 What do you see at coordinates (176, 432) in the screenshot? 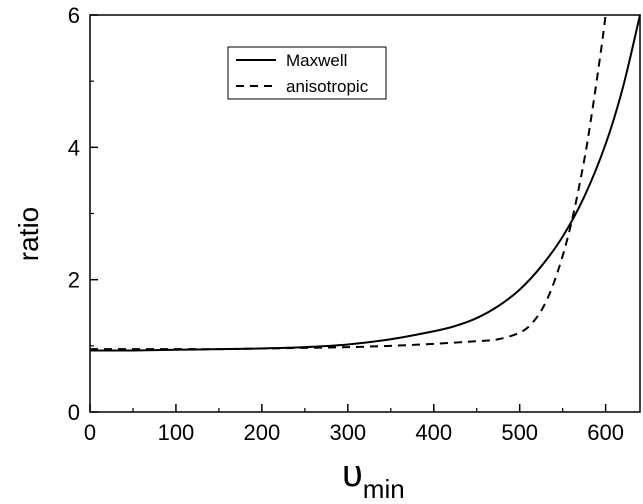
I see `x-tick-label-100: 100` at bounding box center [176, 432].